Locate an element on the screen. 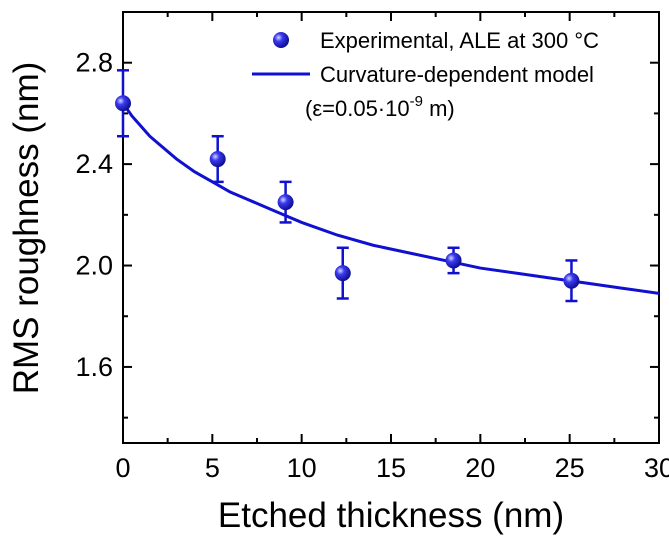  y-tick-label: 2.0 is located at coordinates (94, 266).